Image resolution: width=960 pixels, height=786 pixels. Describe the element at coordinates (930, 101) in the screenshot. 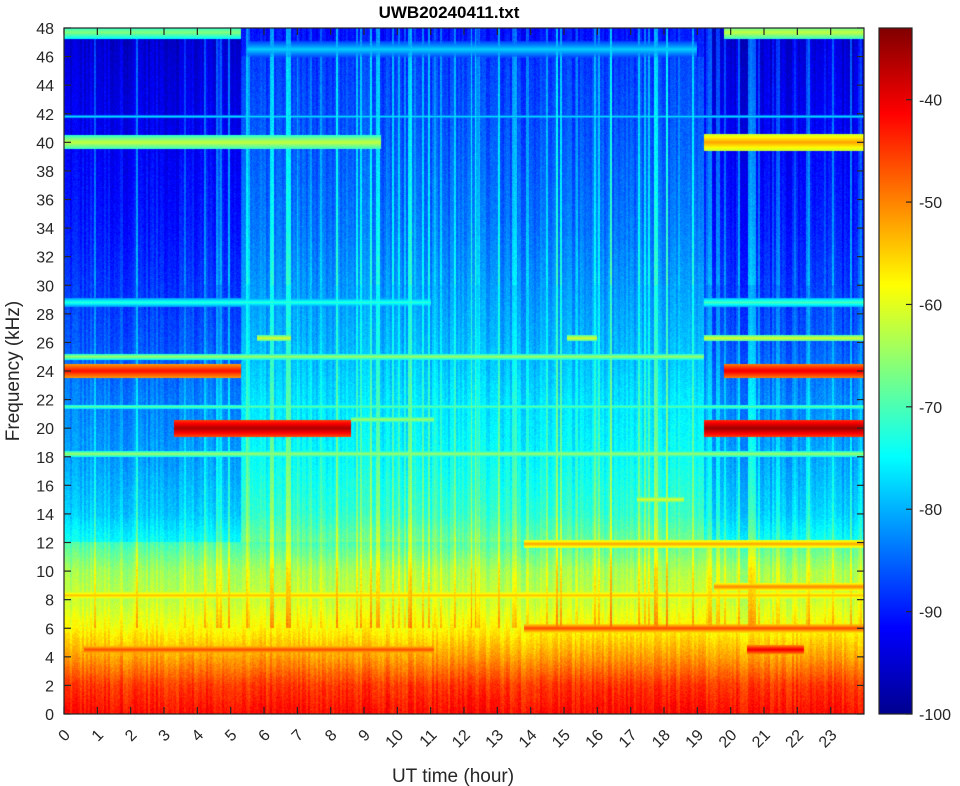

I see `colorbar-tick-label: -40` at that location.